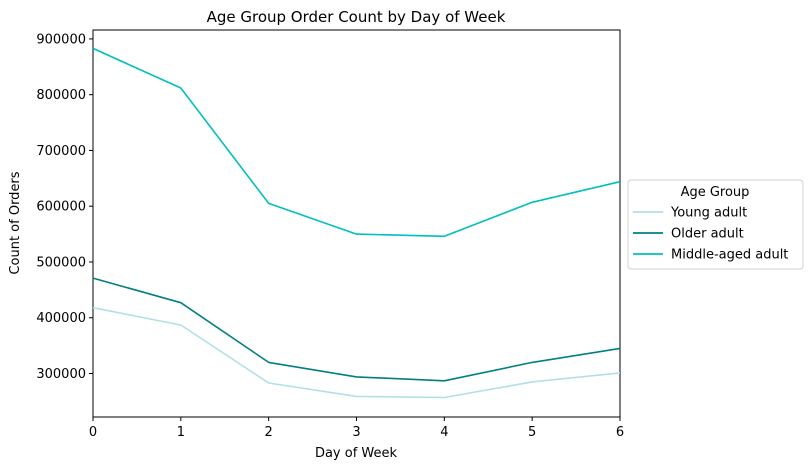 Image resolution: width=812 pixels, height=469 pixels. Describe the element at coordinates (620, 432) in the screenshot. I see `x-tick-label: 6` at that location.